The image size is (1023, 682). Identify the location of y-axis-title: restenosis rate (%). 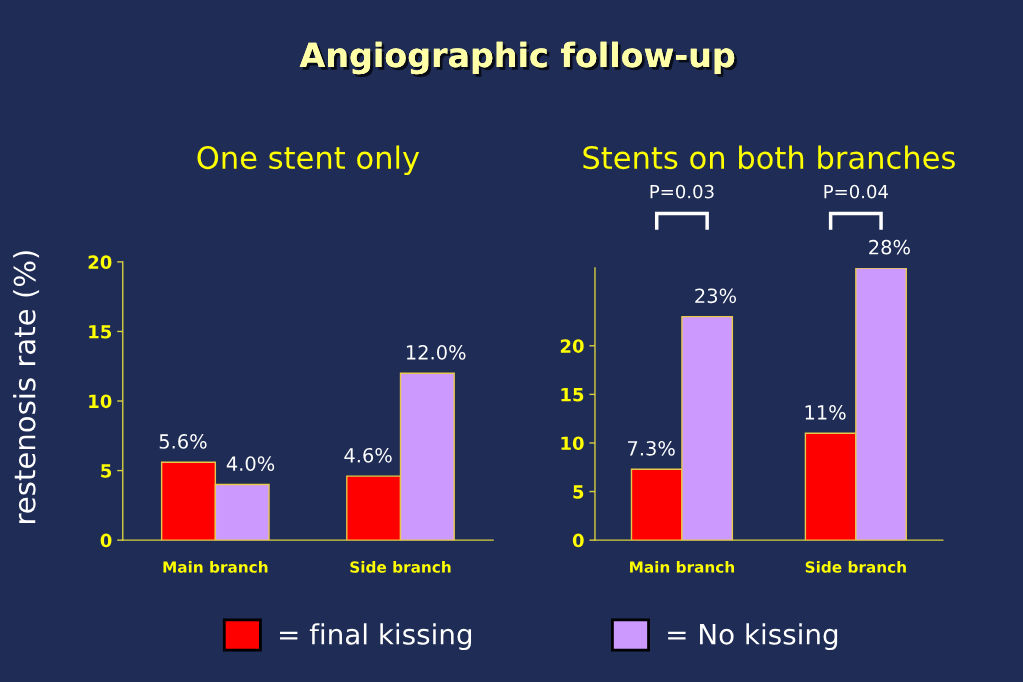
(26, 387).